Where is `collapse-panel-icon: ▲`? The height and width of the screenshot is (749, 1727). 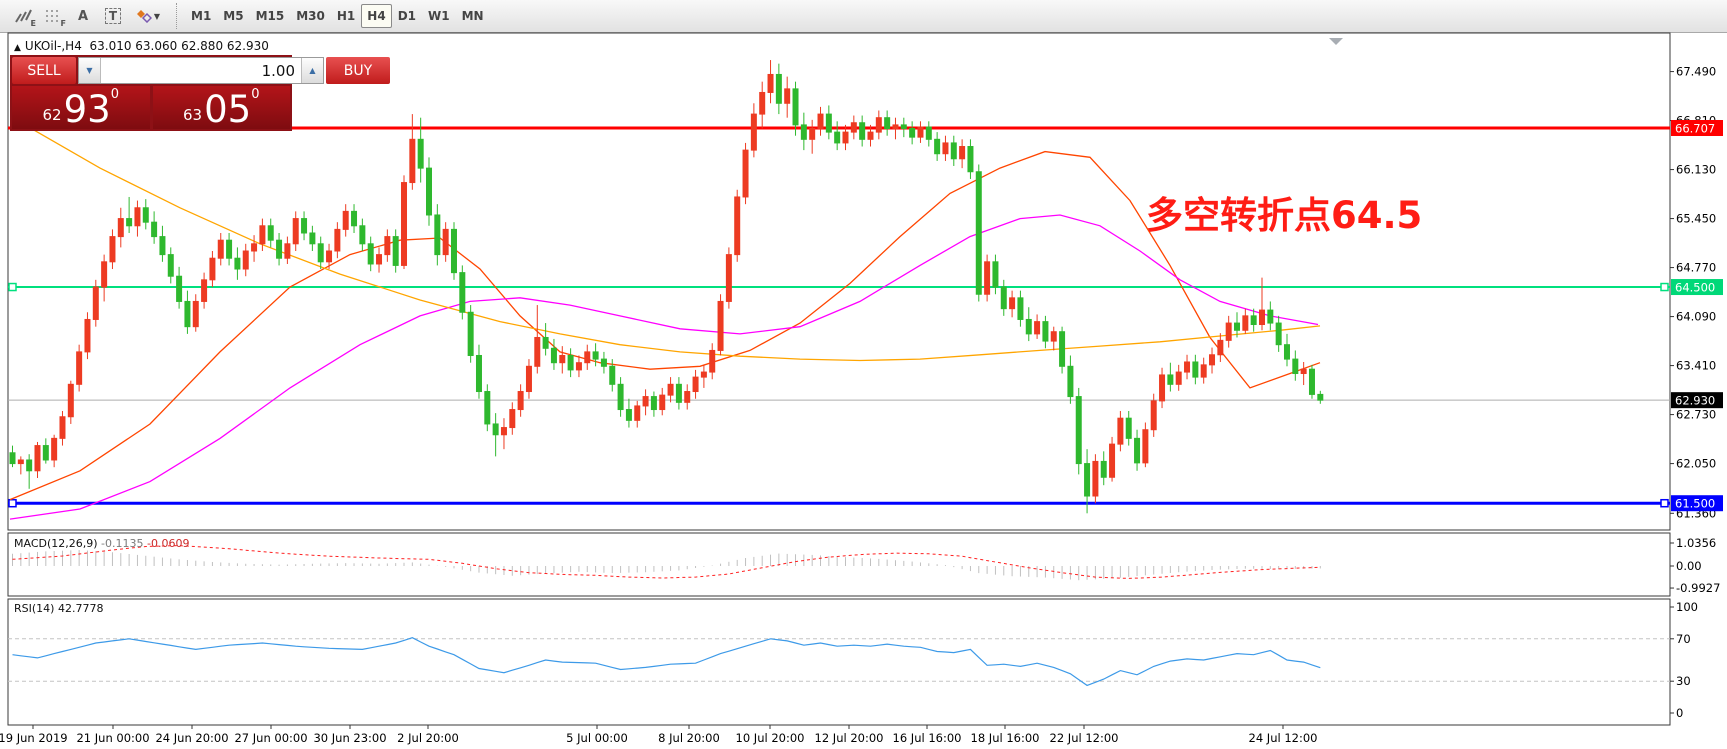
collapse-panel-icon: ▲ is located at coordinates (17, 48).